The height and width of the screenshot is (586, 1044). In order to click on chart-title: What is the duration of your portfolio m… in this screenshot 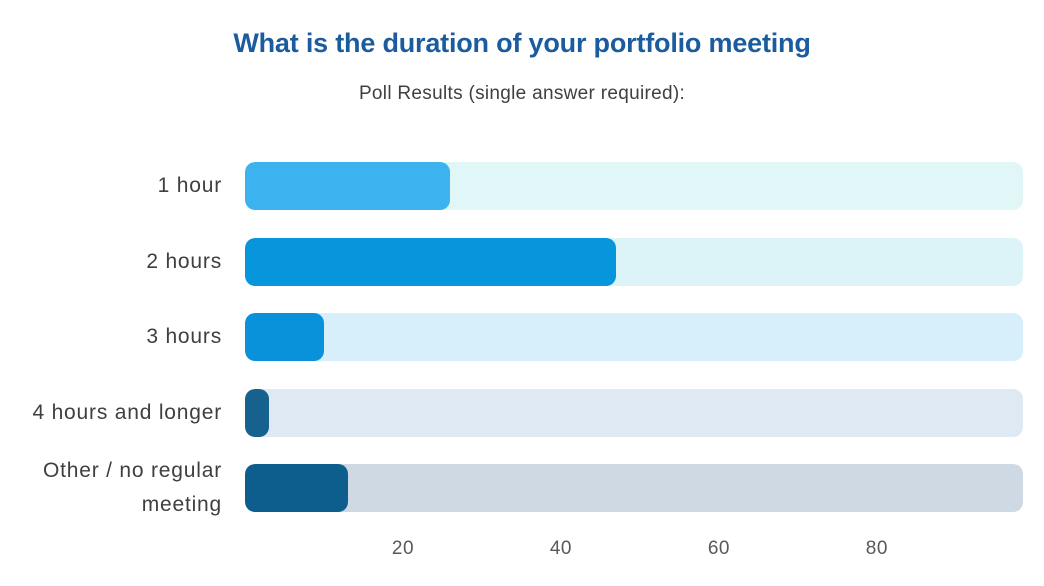, I will do `click(522, 43)`.